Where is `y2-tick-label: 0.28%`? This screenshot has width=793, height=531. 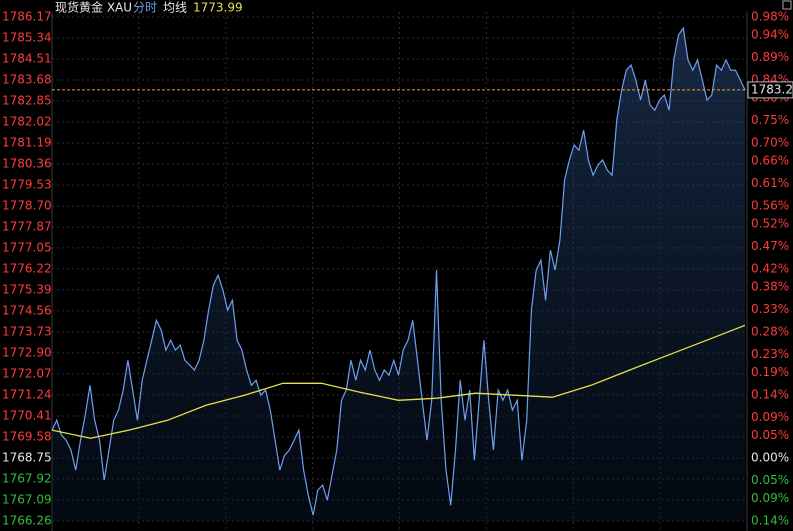 y2-tick-label: 0.28% is located at coordinates (770, 332).